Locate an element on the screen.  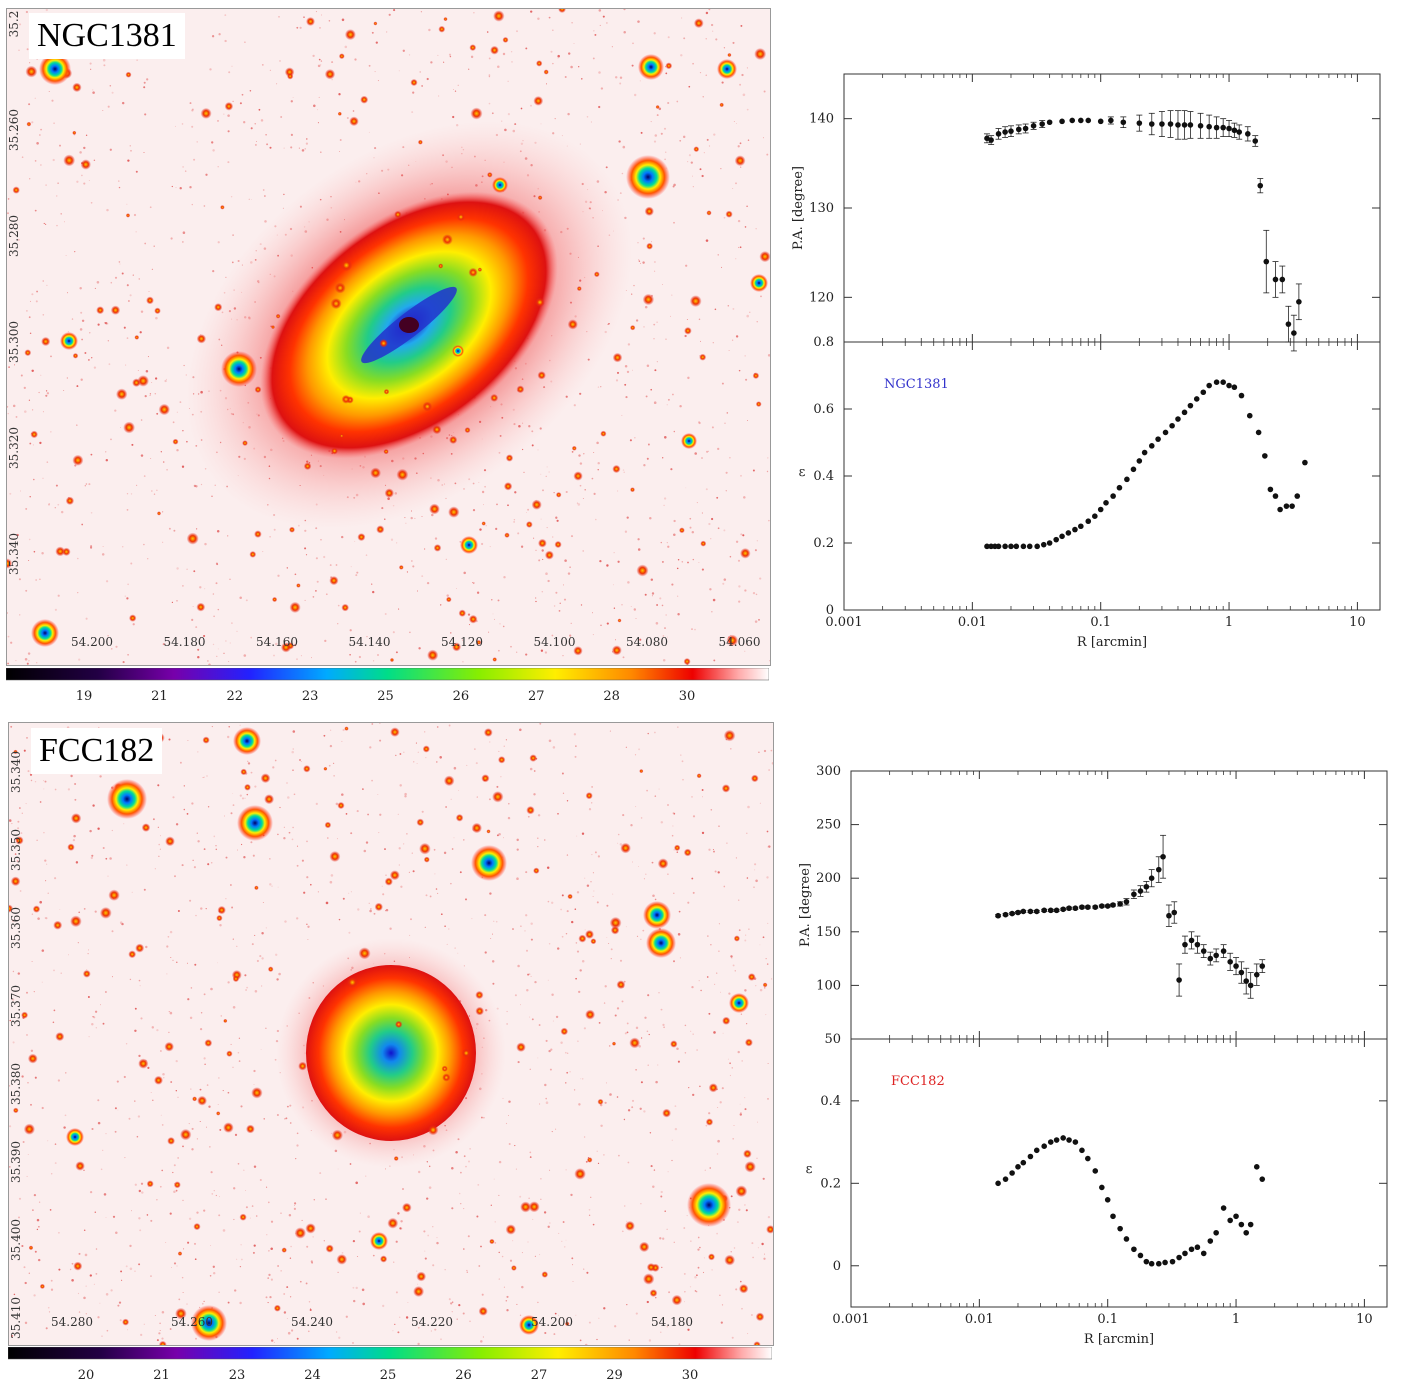
x-tick-label: 0.001 is located at coordinates (850, 1319).